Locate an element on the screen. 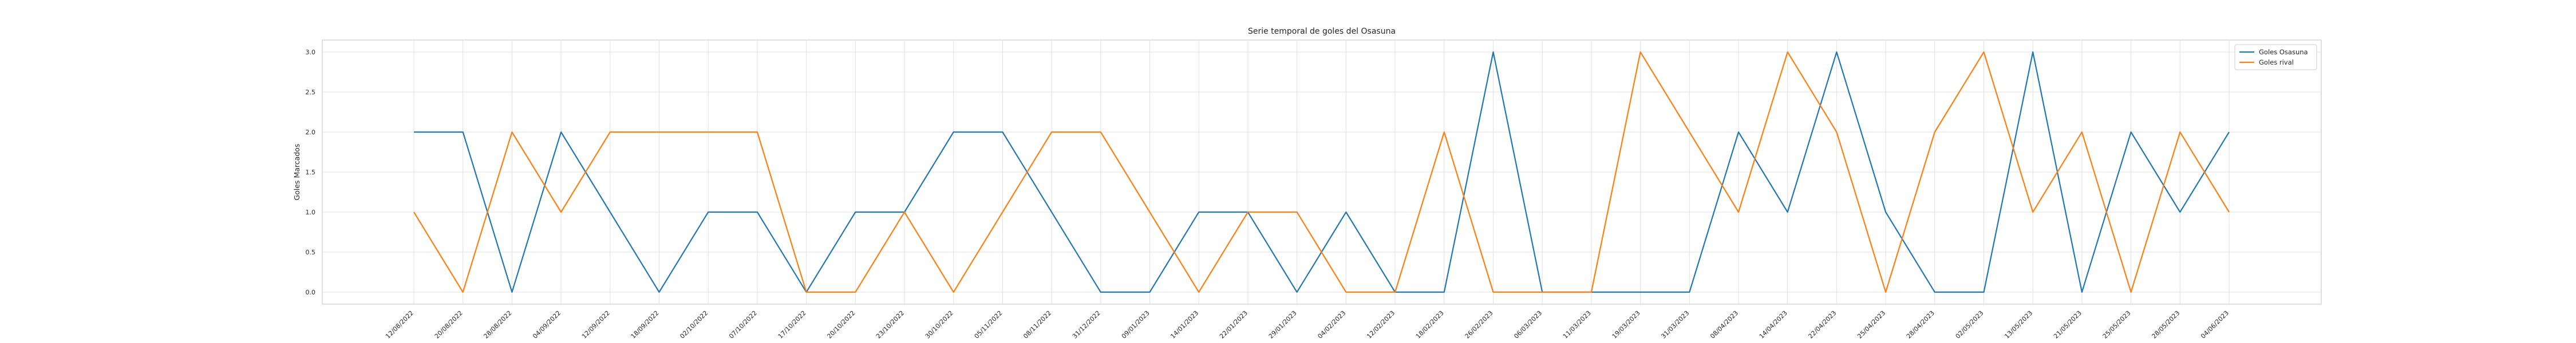  x-tick-label: 31/12/2022 is located at coordinates (1086, 324).